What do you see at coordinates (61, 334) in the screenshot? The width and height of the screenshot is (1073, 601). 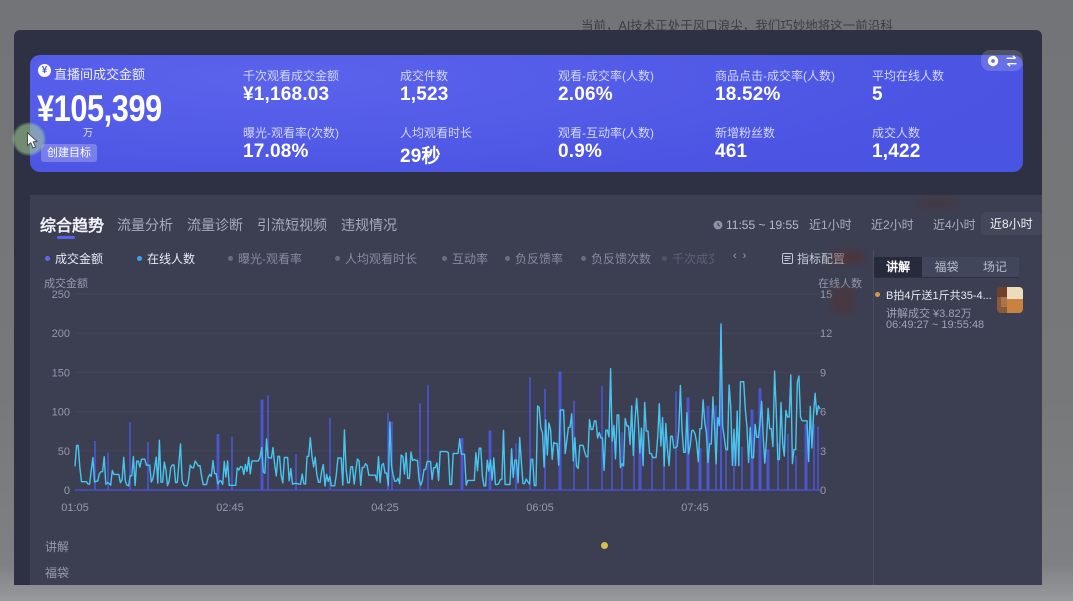 I see `svg-text: 200` at bounding box center [61, 334].